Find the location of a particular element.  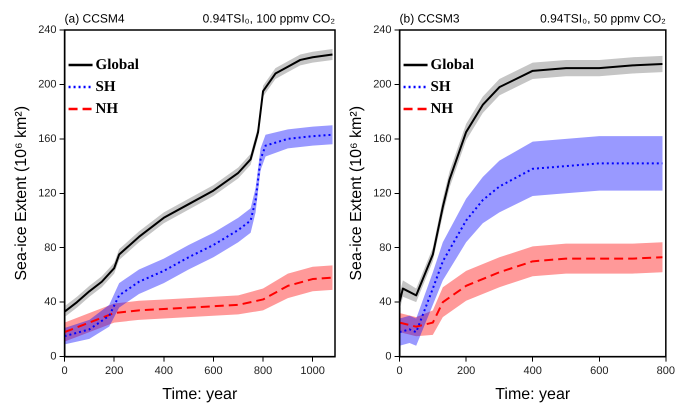

chart-title: (b) CCSM3 is located at coordinates (430, 18).